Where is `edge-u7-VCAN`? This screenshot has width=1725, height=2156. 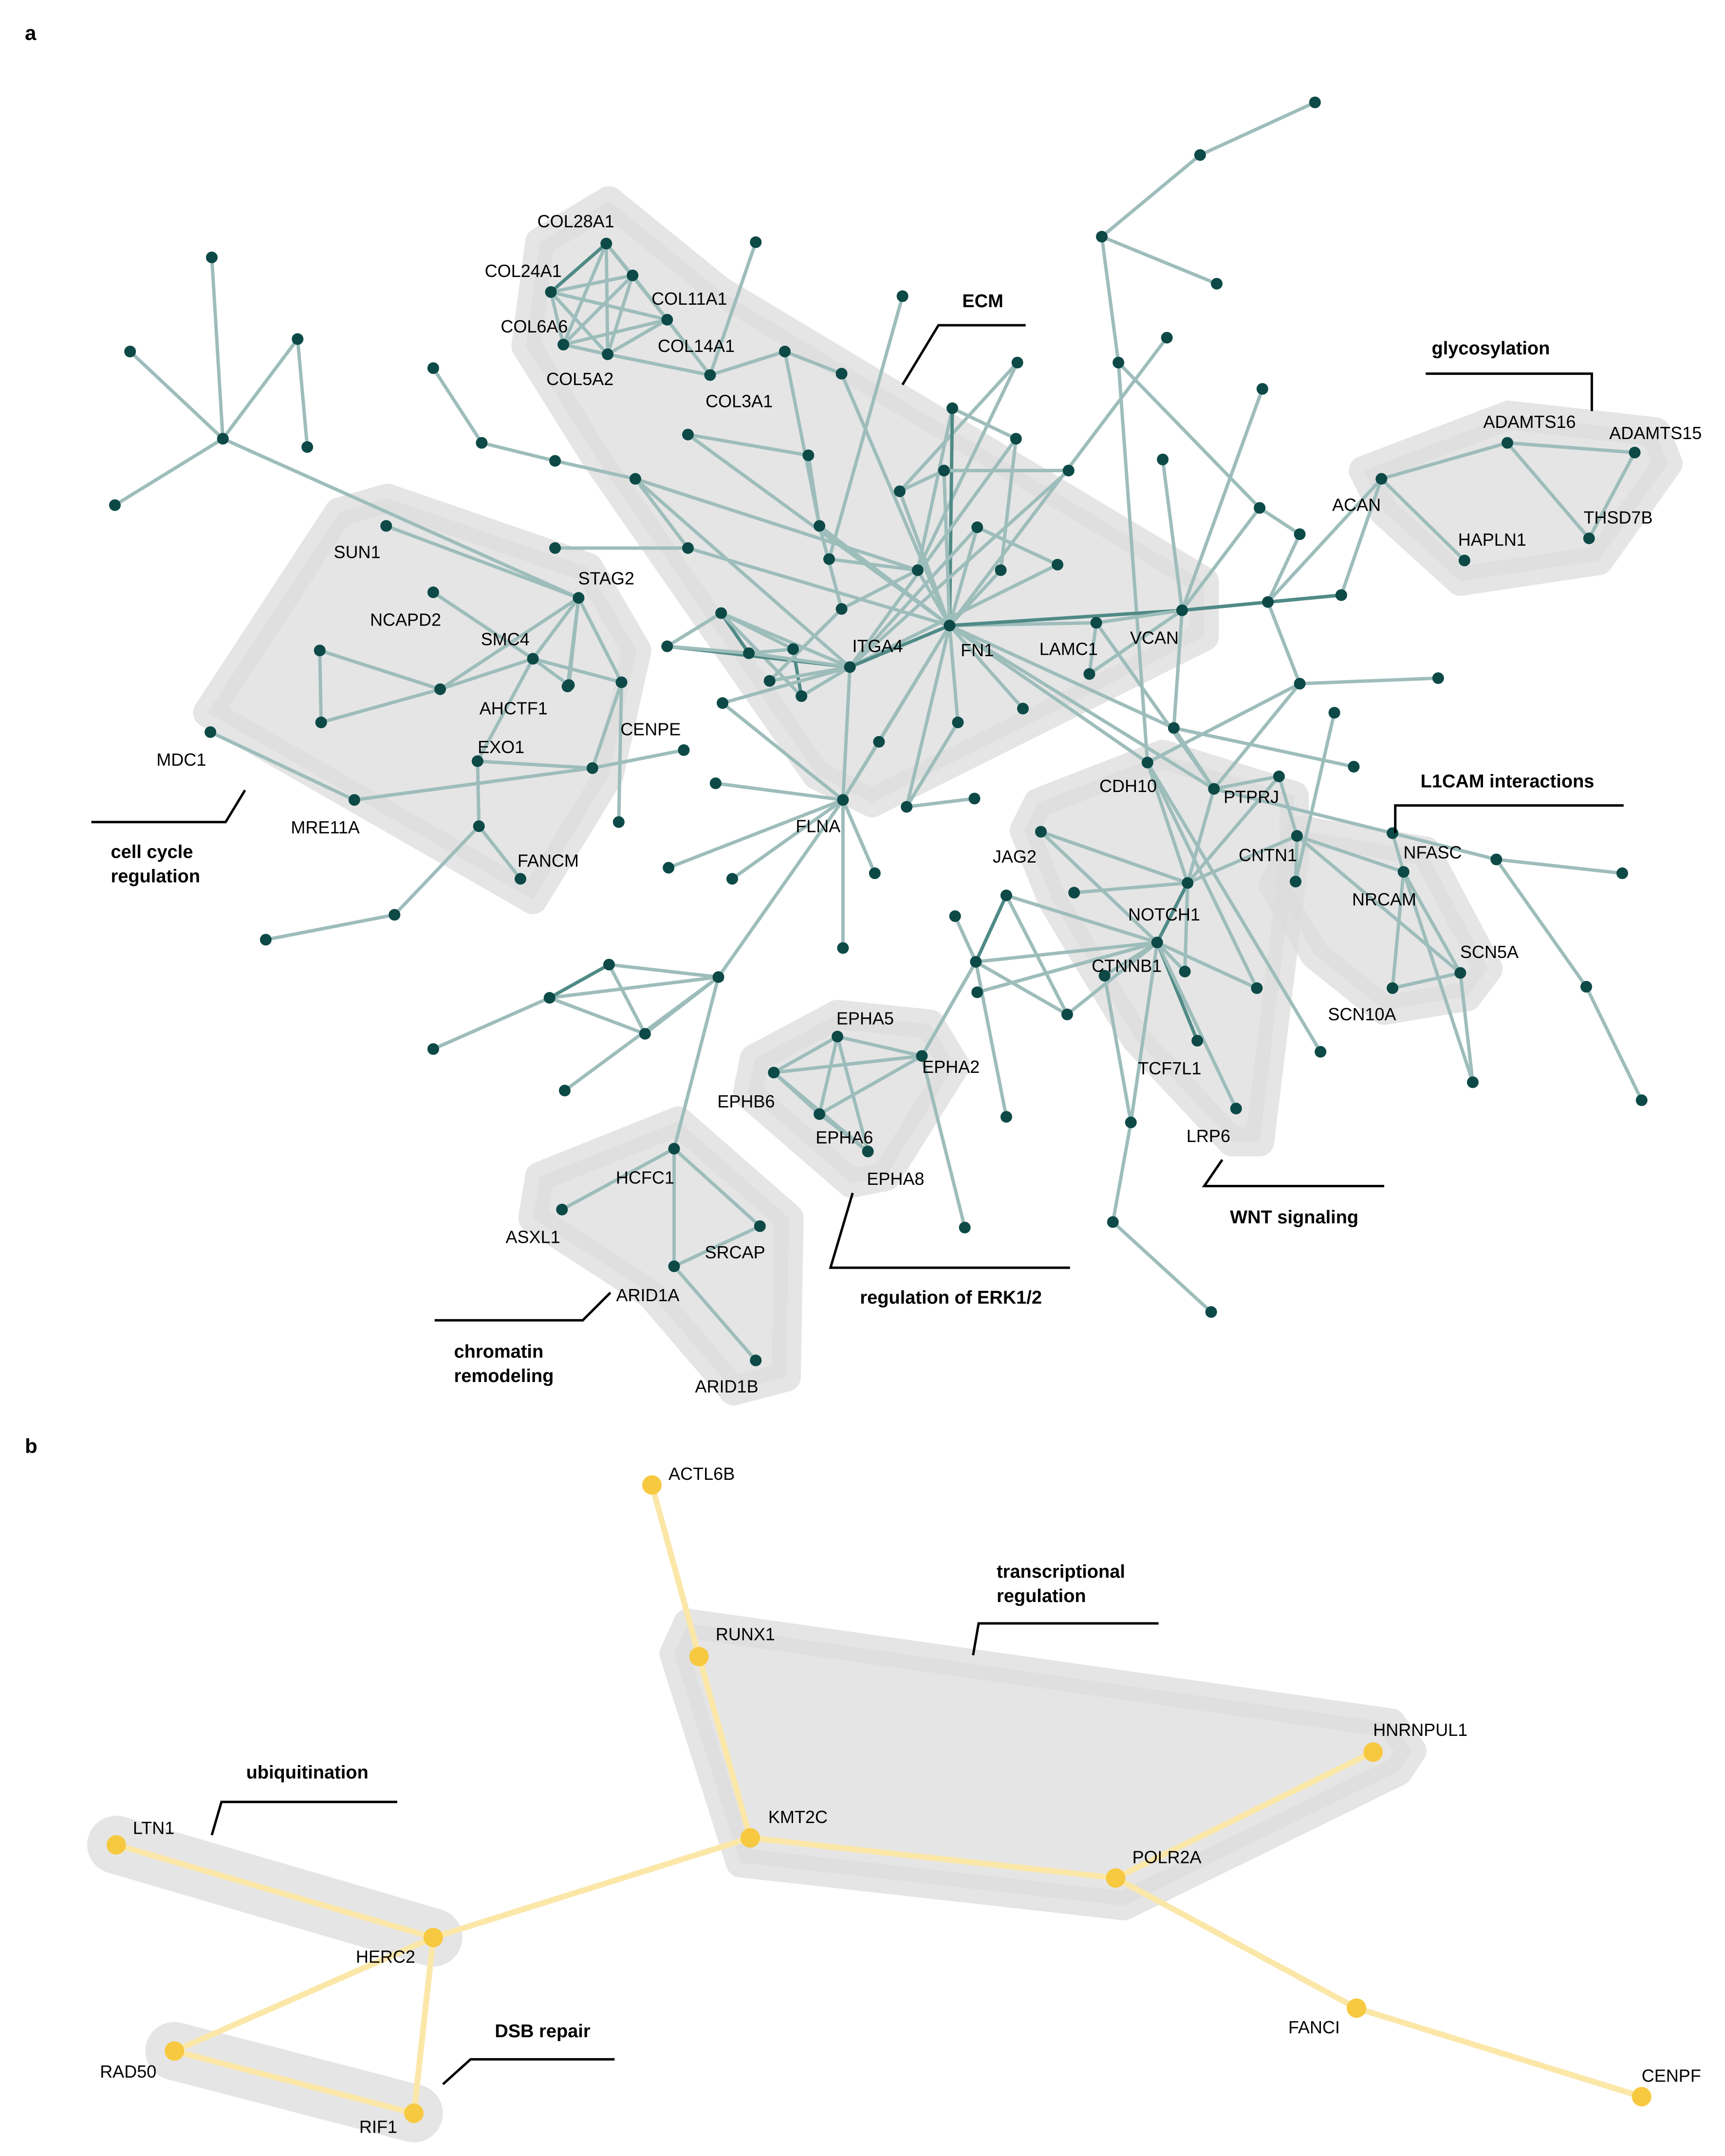 edge-u7-VCAN is located at coordinates (1222, 499).